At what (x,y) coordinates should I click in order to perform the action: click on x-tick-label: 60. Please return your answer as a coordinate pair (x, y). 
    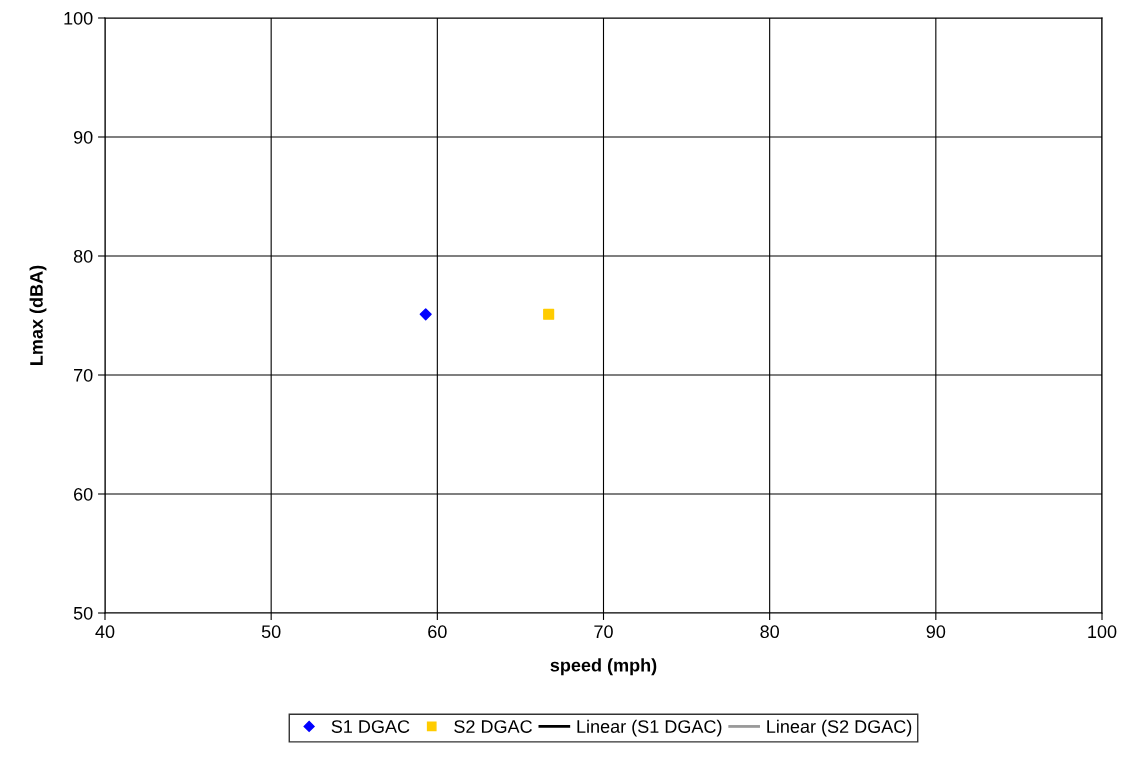
    Looking at the image, I should click on (437, 632).